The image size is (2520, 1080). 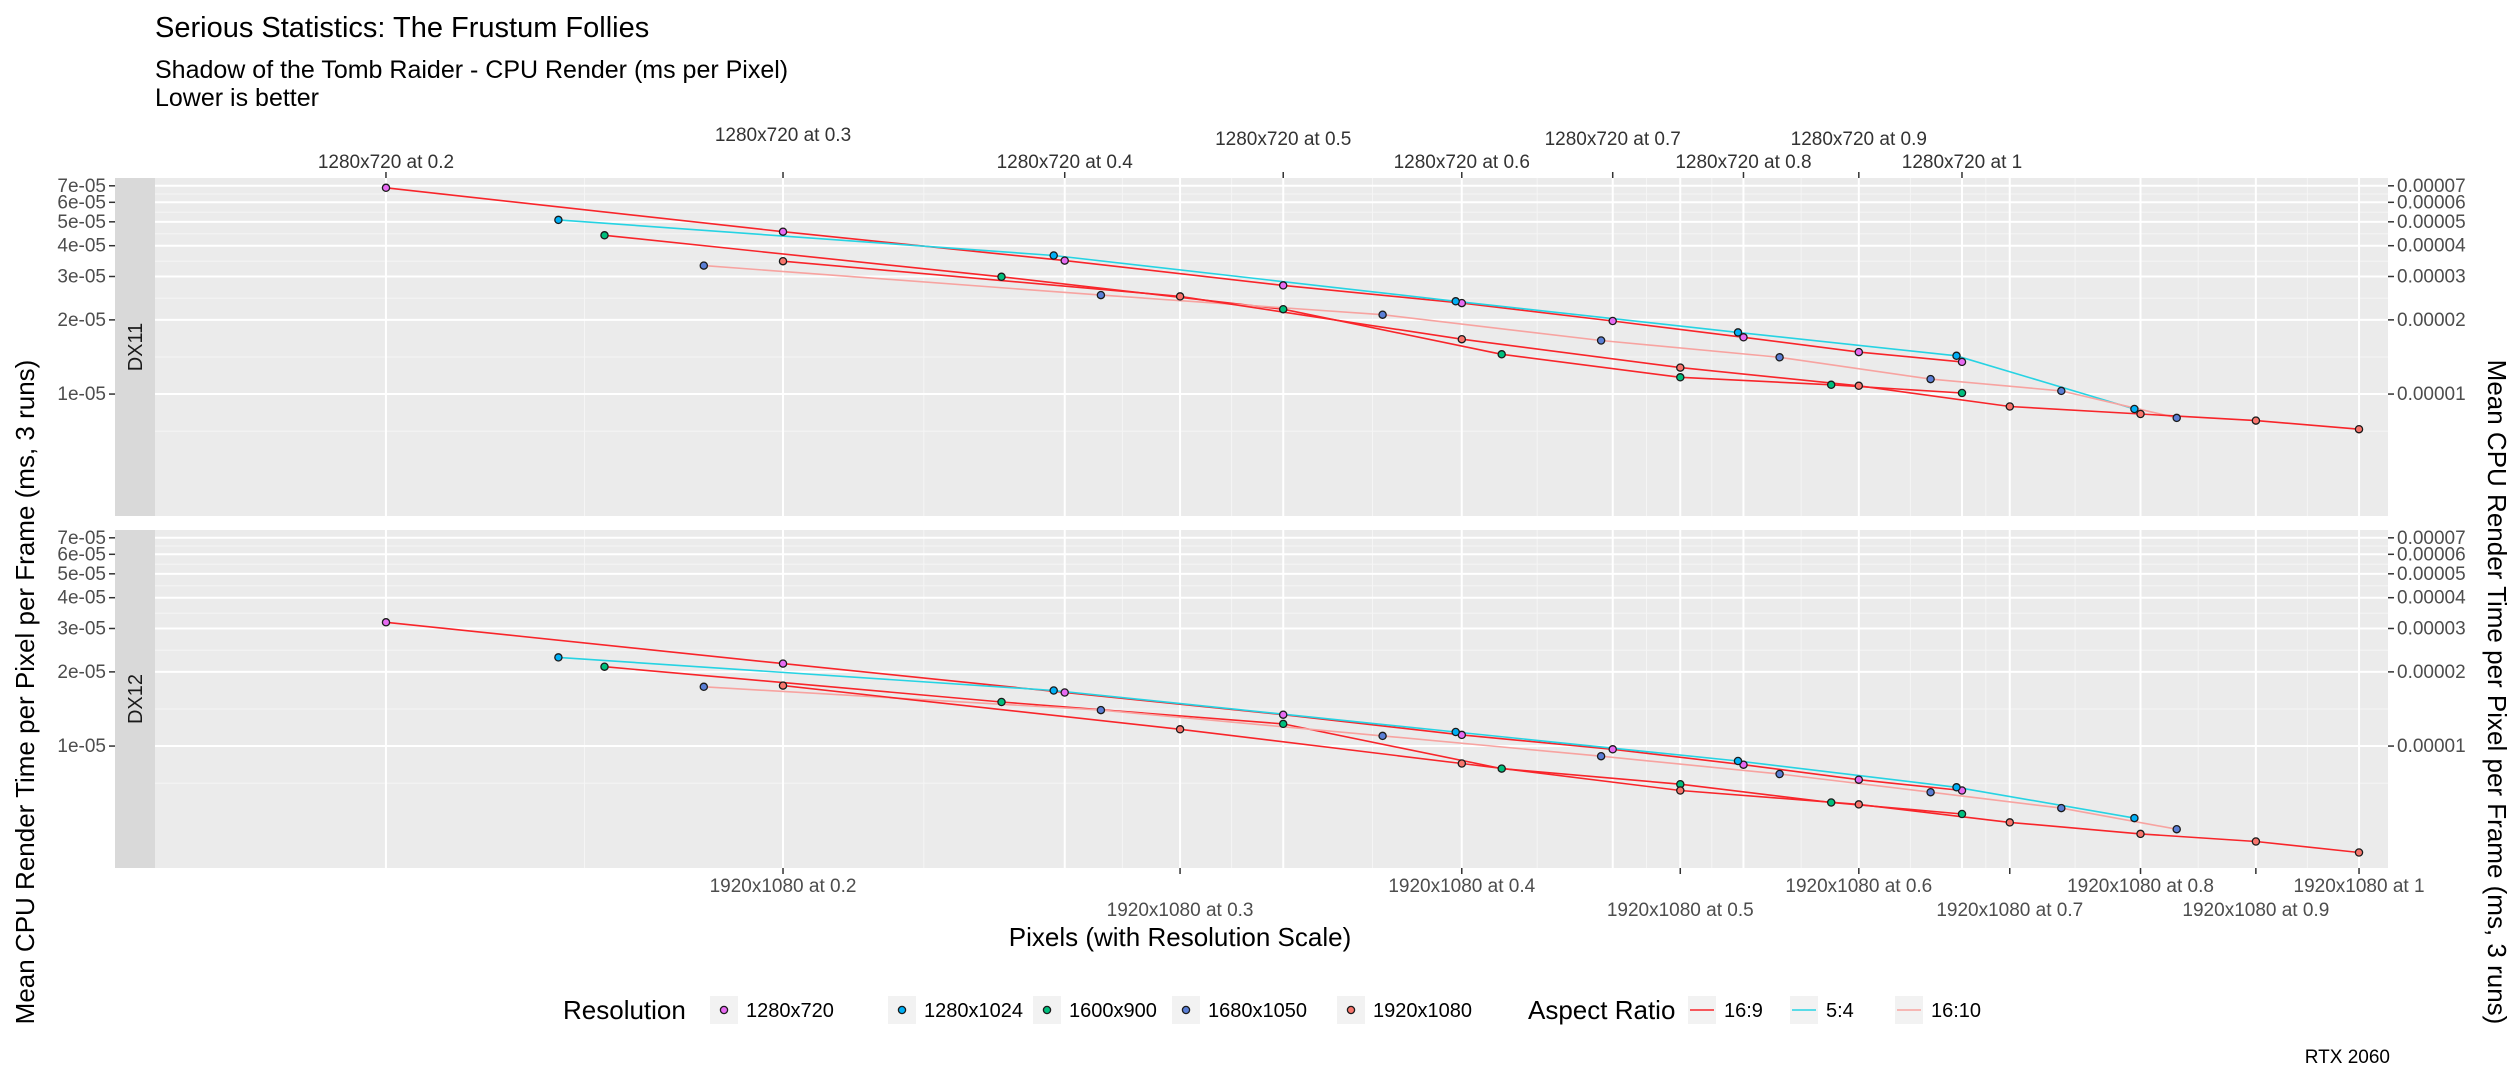 I want to click on x-tick-label-bottom: 1920x1080 at 0.5, so click(x=1680, y=910).